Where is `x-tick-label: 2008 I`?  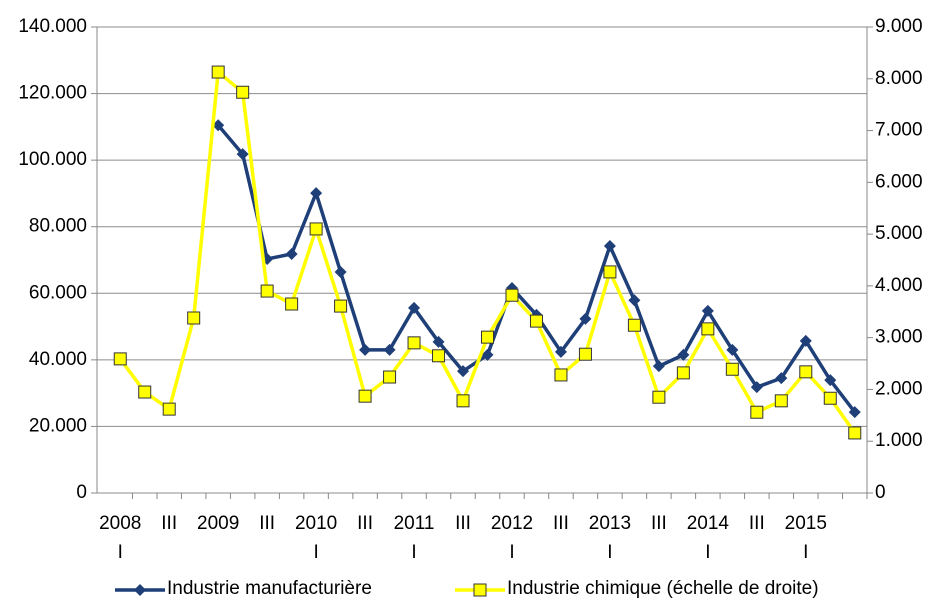 x-tick-label: 2008 I is located at coordinates (120, 538).